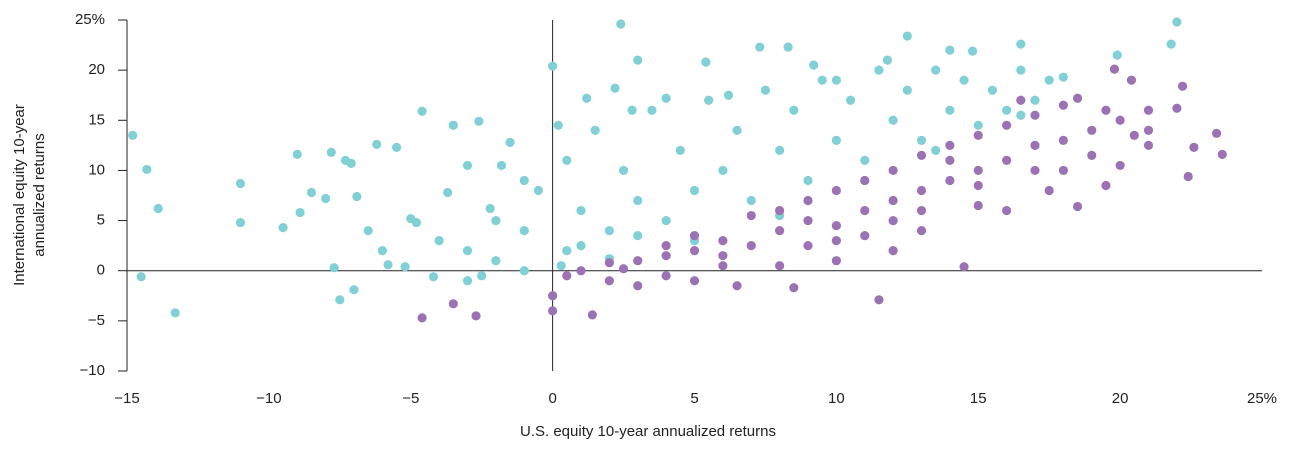 The height and width of the screenshot is (450, 1293). What do you see at coordinates (101, 220) in the screenshot?
I see `y-tick-label: 5` at bounding box center [101, 220].